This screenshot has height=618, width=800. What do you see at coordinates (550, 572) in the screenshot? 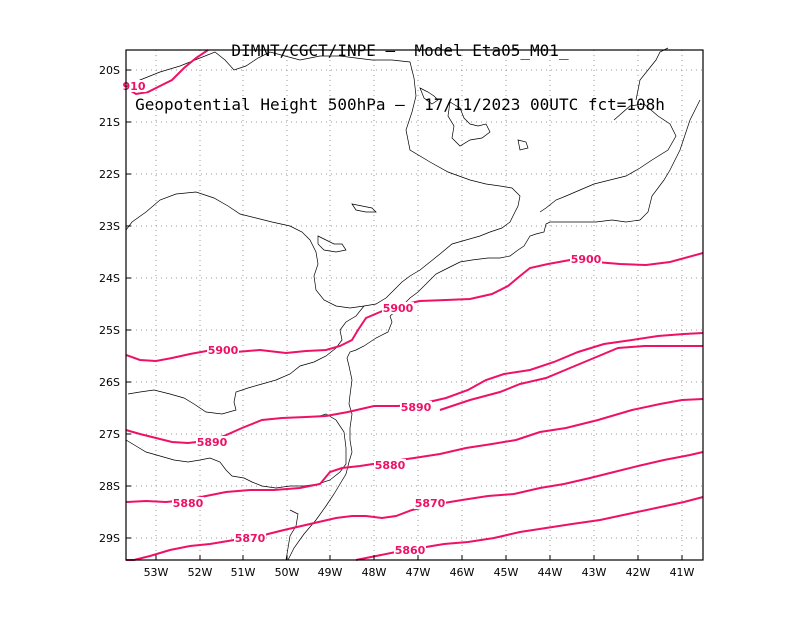
I see `lon-tick-label: 44W` at bounding box center [550, 572].